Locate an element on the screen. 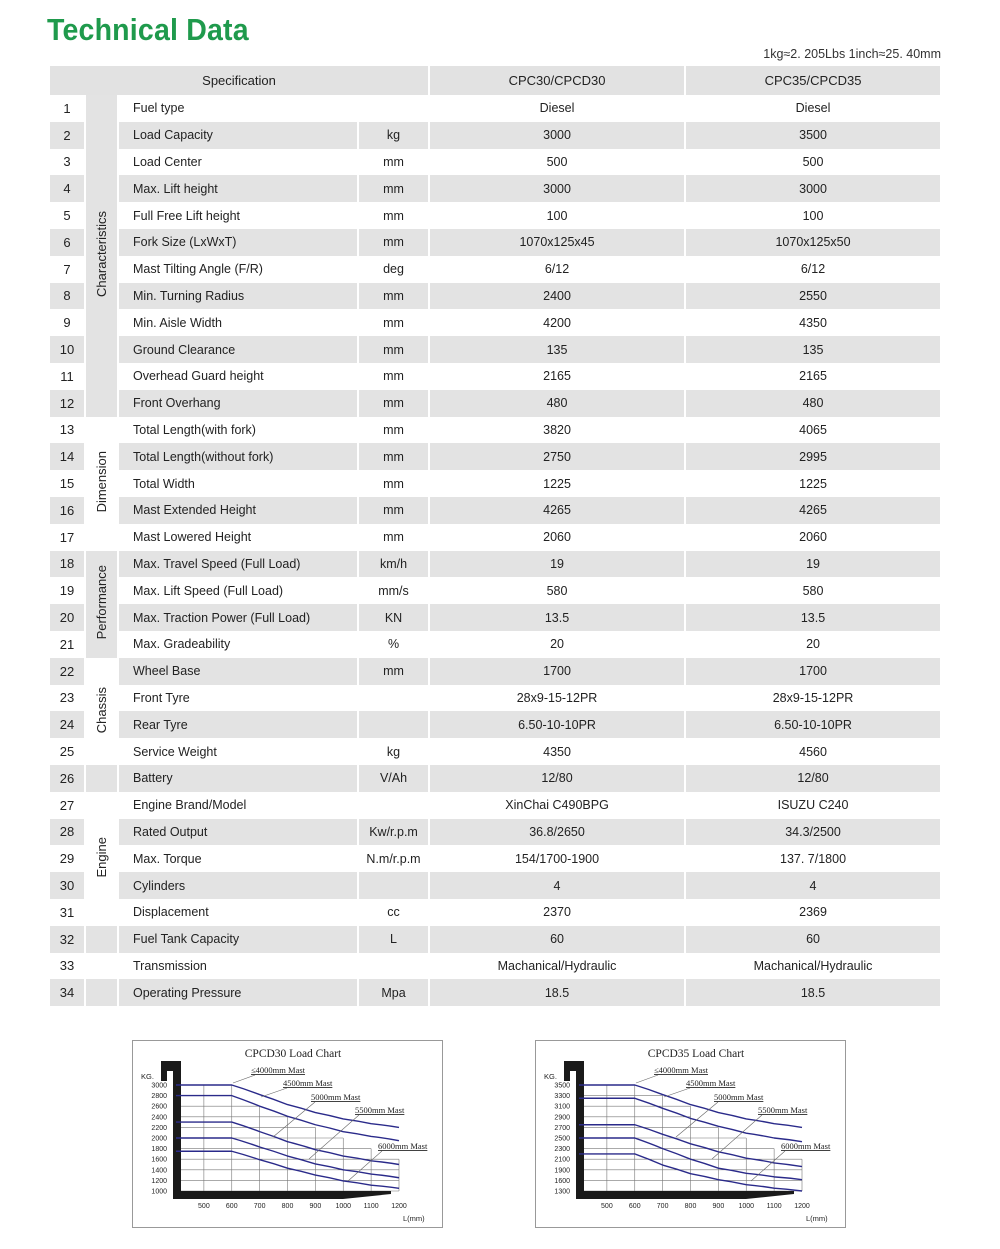 This screenshot has height=1249, width=1000. series-label: 4500mm Mast is located at coordinates (308, 1083).